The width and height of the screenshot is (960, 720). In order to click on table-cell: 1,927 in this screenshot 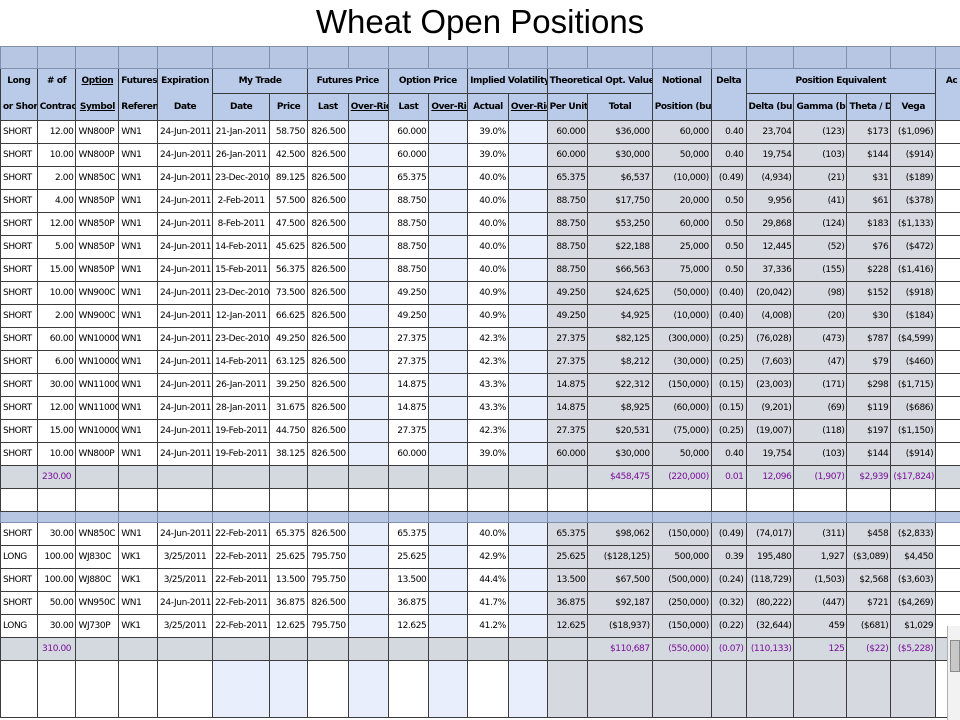, I will do `click(820, 557)`.